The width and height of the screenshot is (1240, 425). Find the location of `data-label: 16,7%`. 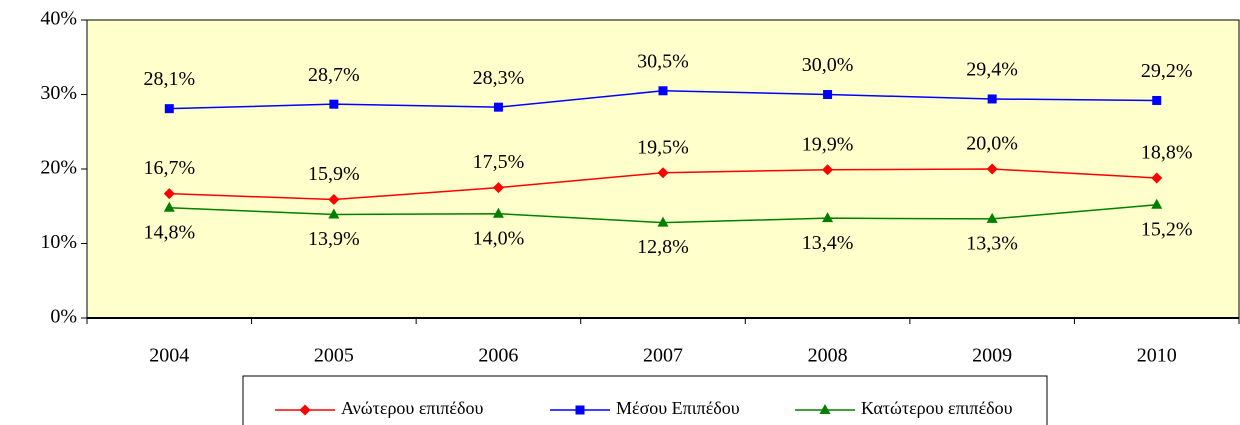

data-label: 16,7% is located at coordinates (169, 168).